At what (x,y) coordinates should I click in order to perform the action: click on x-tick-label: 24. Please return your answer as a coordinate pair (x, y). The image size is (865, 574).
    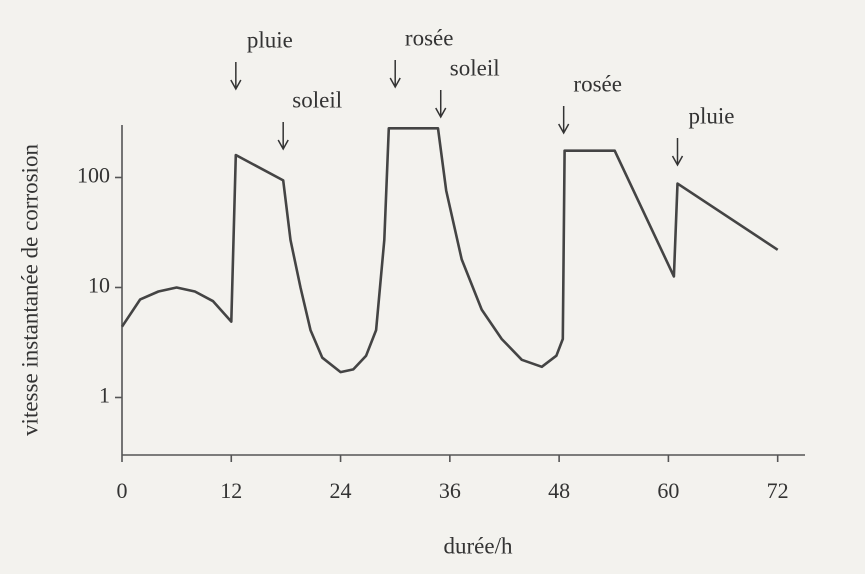
    Looking at the image, I should click on (341, 490).